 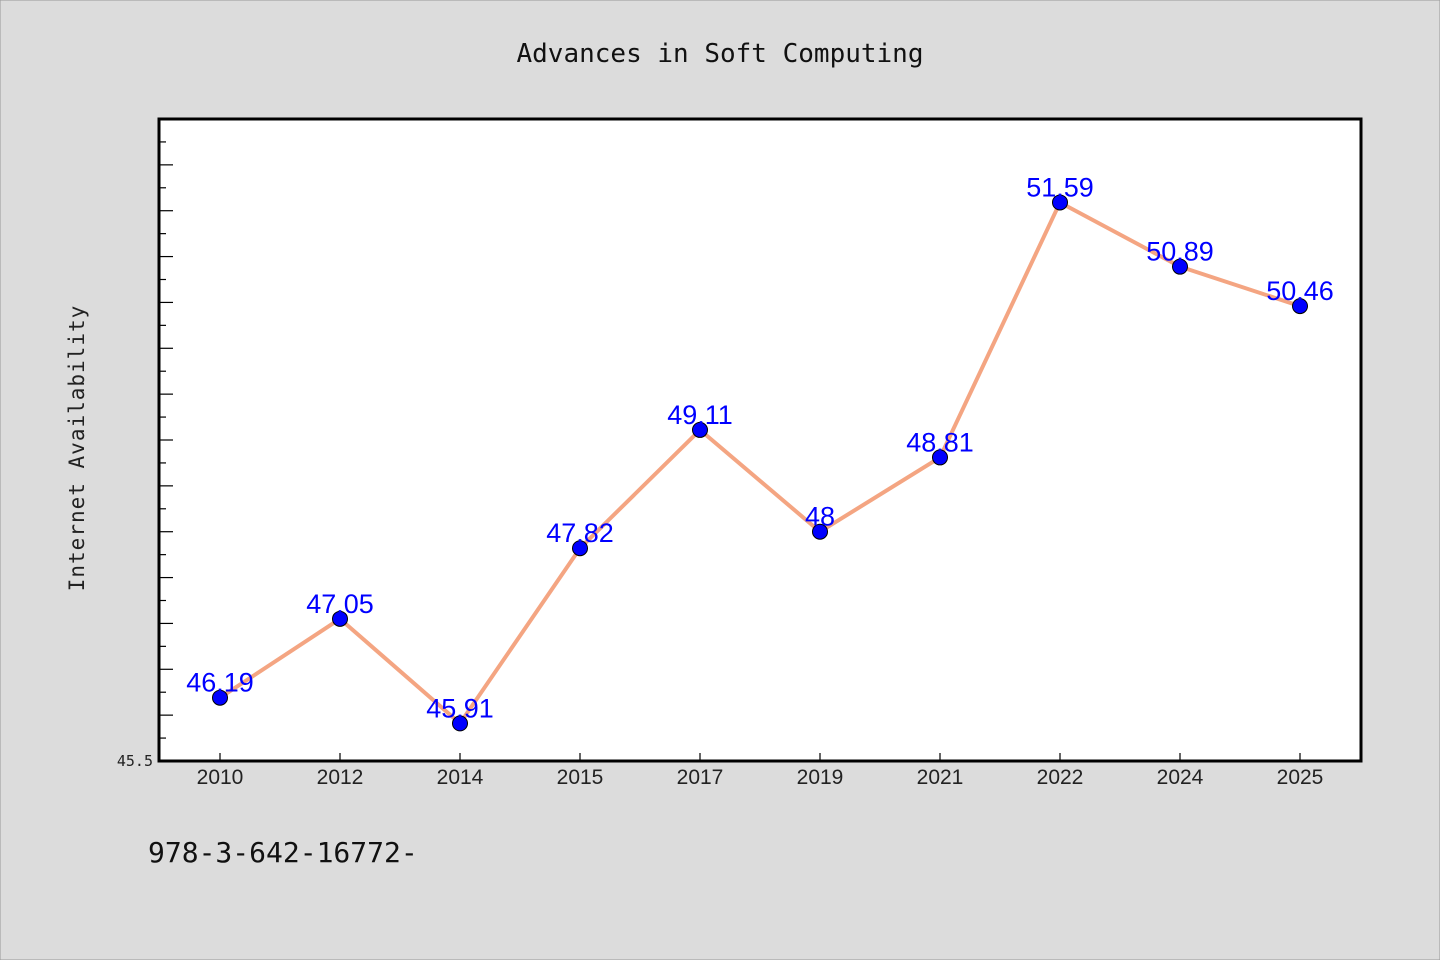 What do you see at coordinates (283, 852) in the screenshot?
I see `footnote: 978-3-642-16772-` at bounding box center [283, 852].